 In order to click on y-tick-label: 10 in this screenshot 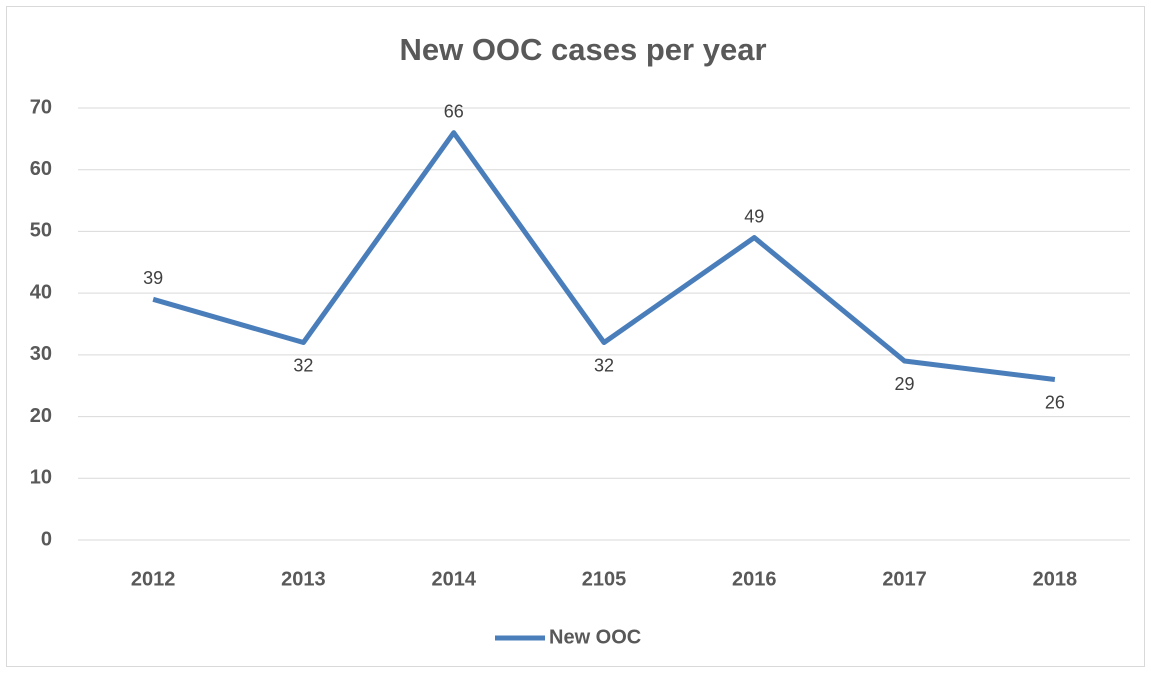, I will do `click(41, 478)`.